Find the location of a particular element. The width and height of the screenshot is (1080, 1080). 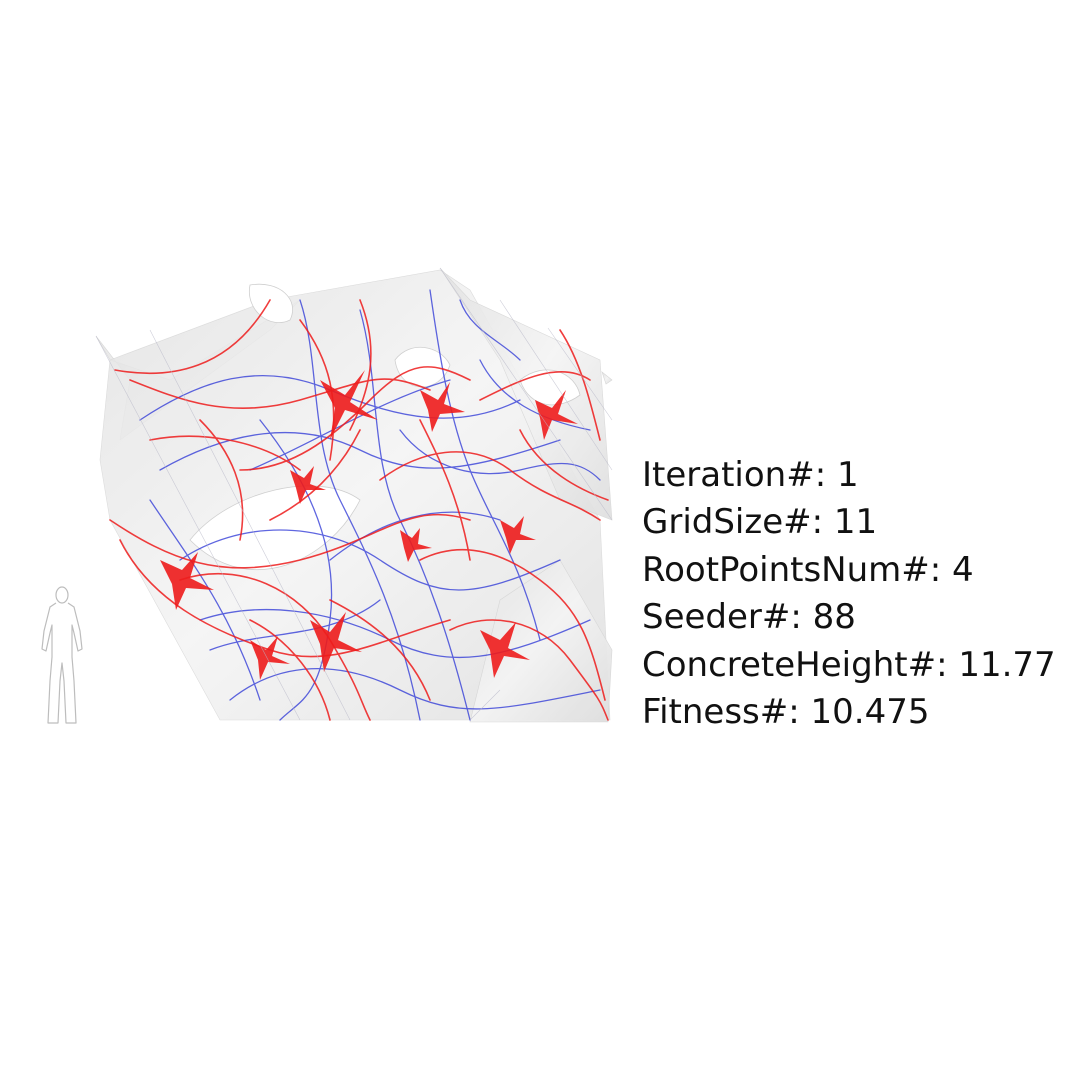

human-scale-figure is located at coordinates (62, 655).